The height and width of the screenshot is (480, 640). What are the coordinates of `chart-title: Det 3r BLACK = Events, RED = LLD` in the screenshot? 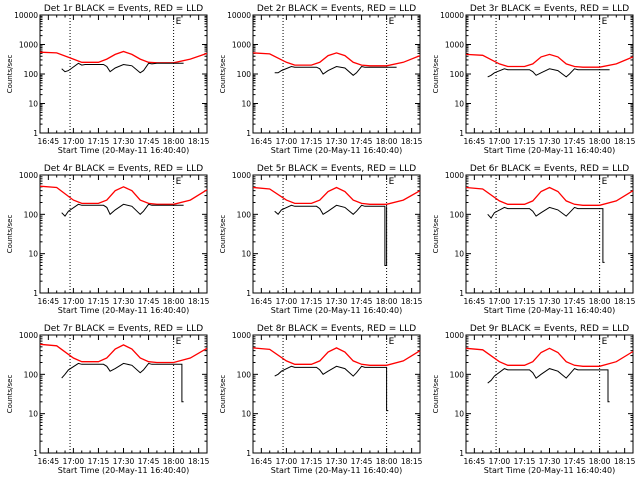 It's located at (549, 9).